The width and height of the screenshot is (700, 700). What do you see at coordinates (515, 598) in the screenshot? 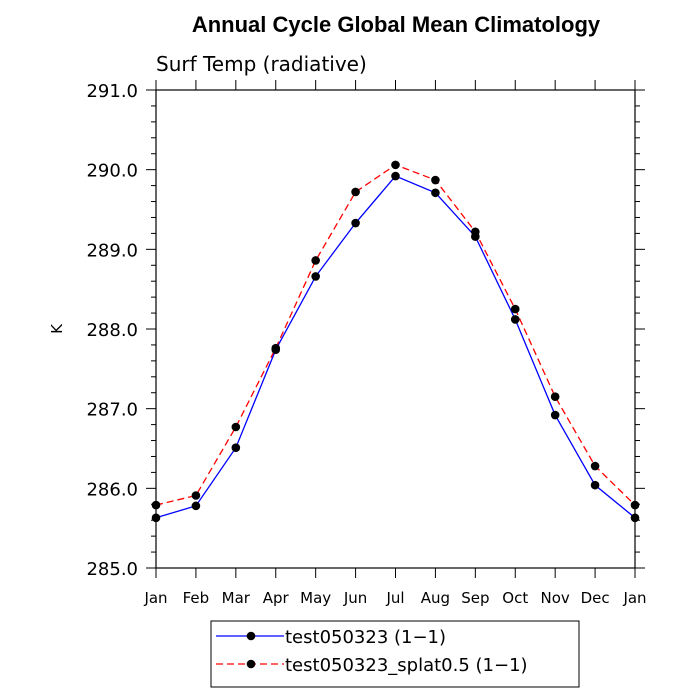
I see `x-tick-label: Oct` at bounding box center [515, 598].